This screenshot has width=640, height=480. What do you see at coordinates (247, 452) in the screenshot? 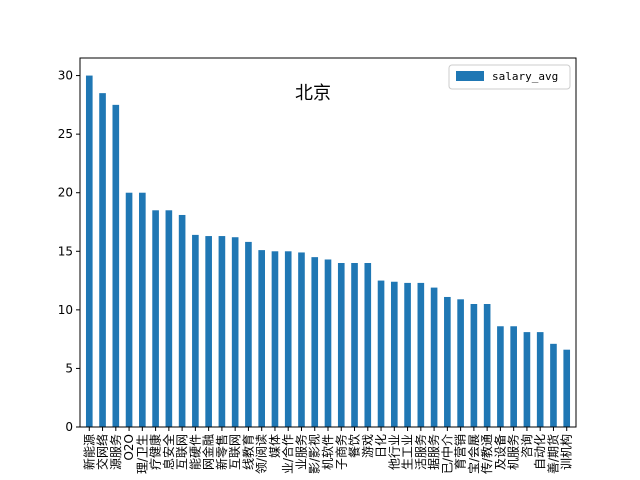
I see `x-tick-label: 线教育` at bounding box center [247, 452].